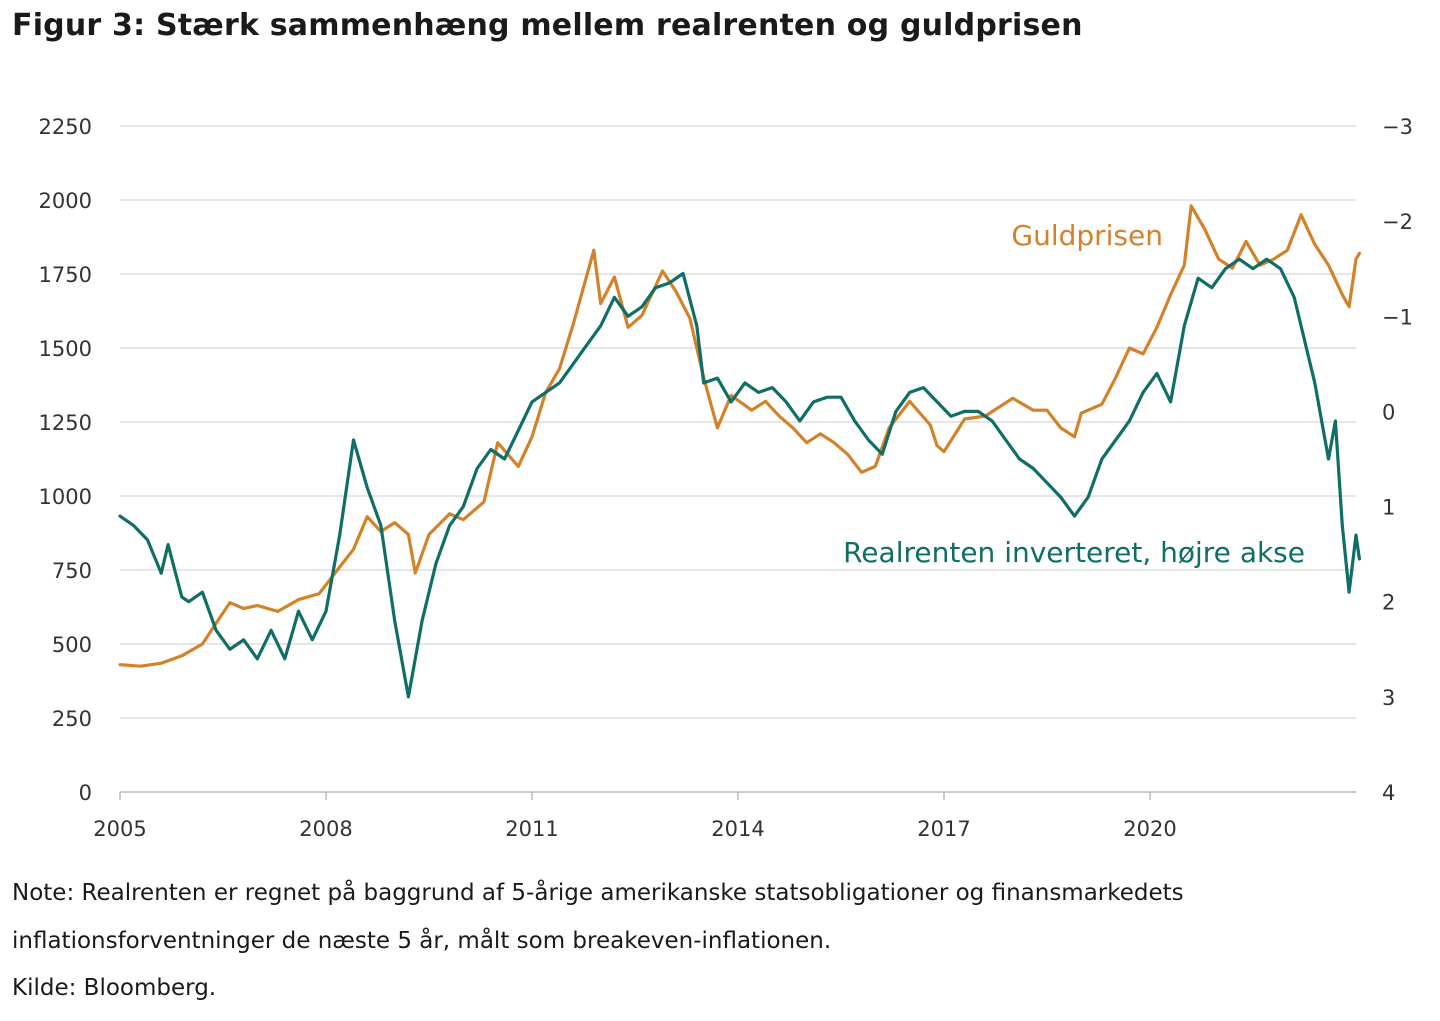  What do you see at coordinates (72, 571) in the screenshot?
I see `y-left-tick-label: 750` at bounding box center [72, 571].